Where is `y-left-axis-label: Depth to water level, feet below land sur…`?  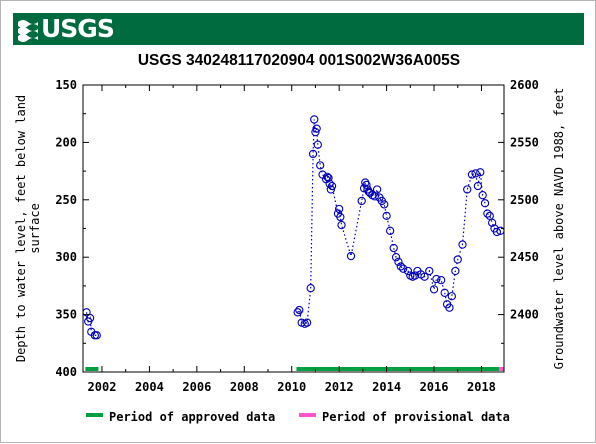
y-left-axis-label: Depth to water level, feet below land sur… is located at coordinates (28, 228).